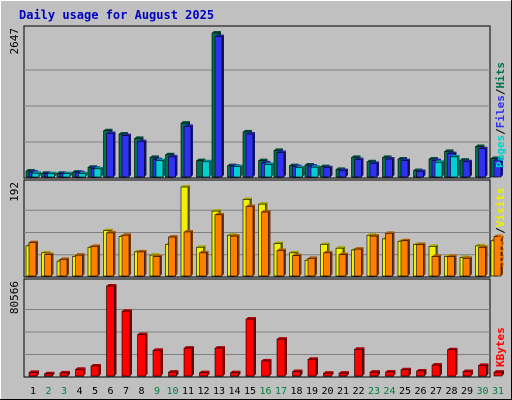 This screenshot has width=512, height=400. I want to click on x-tick-label: 7, so click(126, 391).